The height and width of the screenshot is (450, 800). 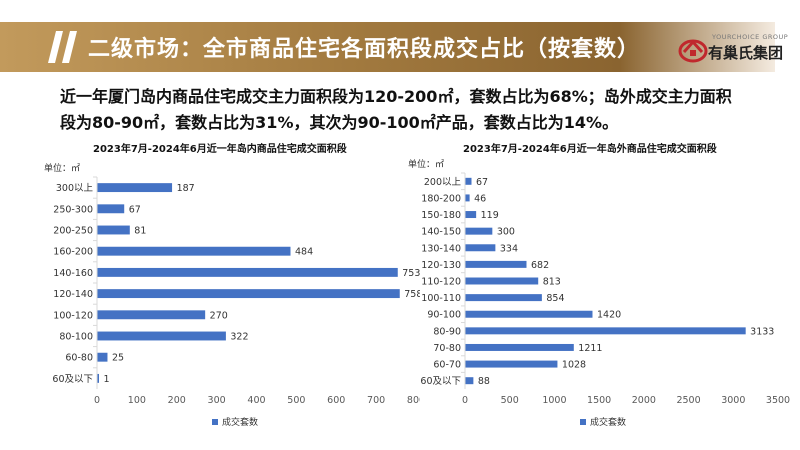 I want to click on logo-english-text: YOURCHOICE GROUP, so click(x=750, y=37).